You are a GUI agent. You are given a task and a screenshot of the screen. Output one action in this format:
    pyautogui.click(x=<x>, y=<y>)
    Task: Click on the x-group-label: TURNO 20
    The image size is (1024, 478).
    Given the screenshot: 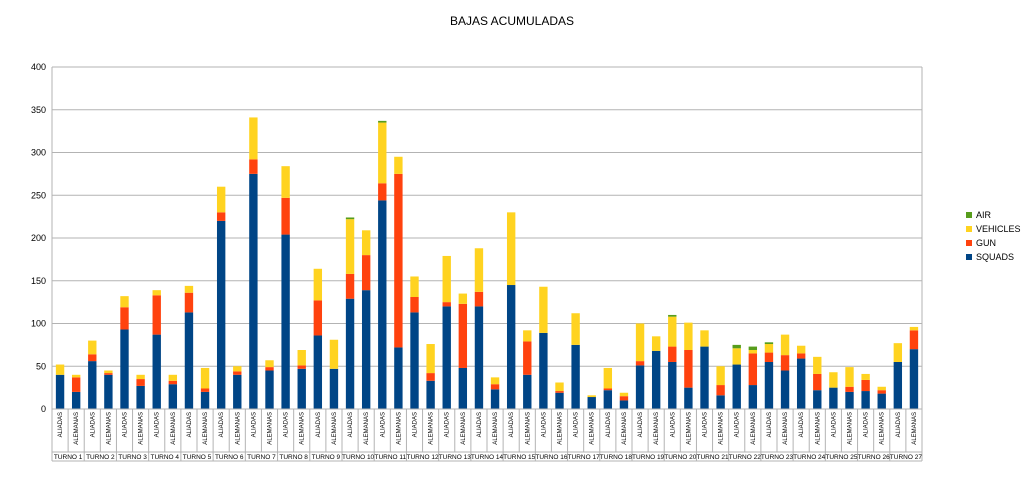 What is the action you would take?
    pyautogui.click(x=680, y=457)
    